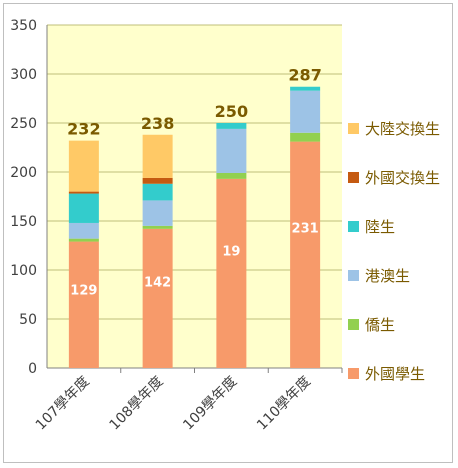 This screenshot has height=468, width=458. Describe the element at coordinates (210, 404) in the screenshot. I see `x-tick-label: 109學年度` at that location.